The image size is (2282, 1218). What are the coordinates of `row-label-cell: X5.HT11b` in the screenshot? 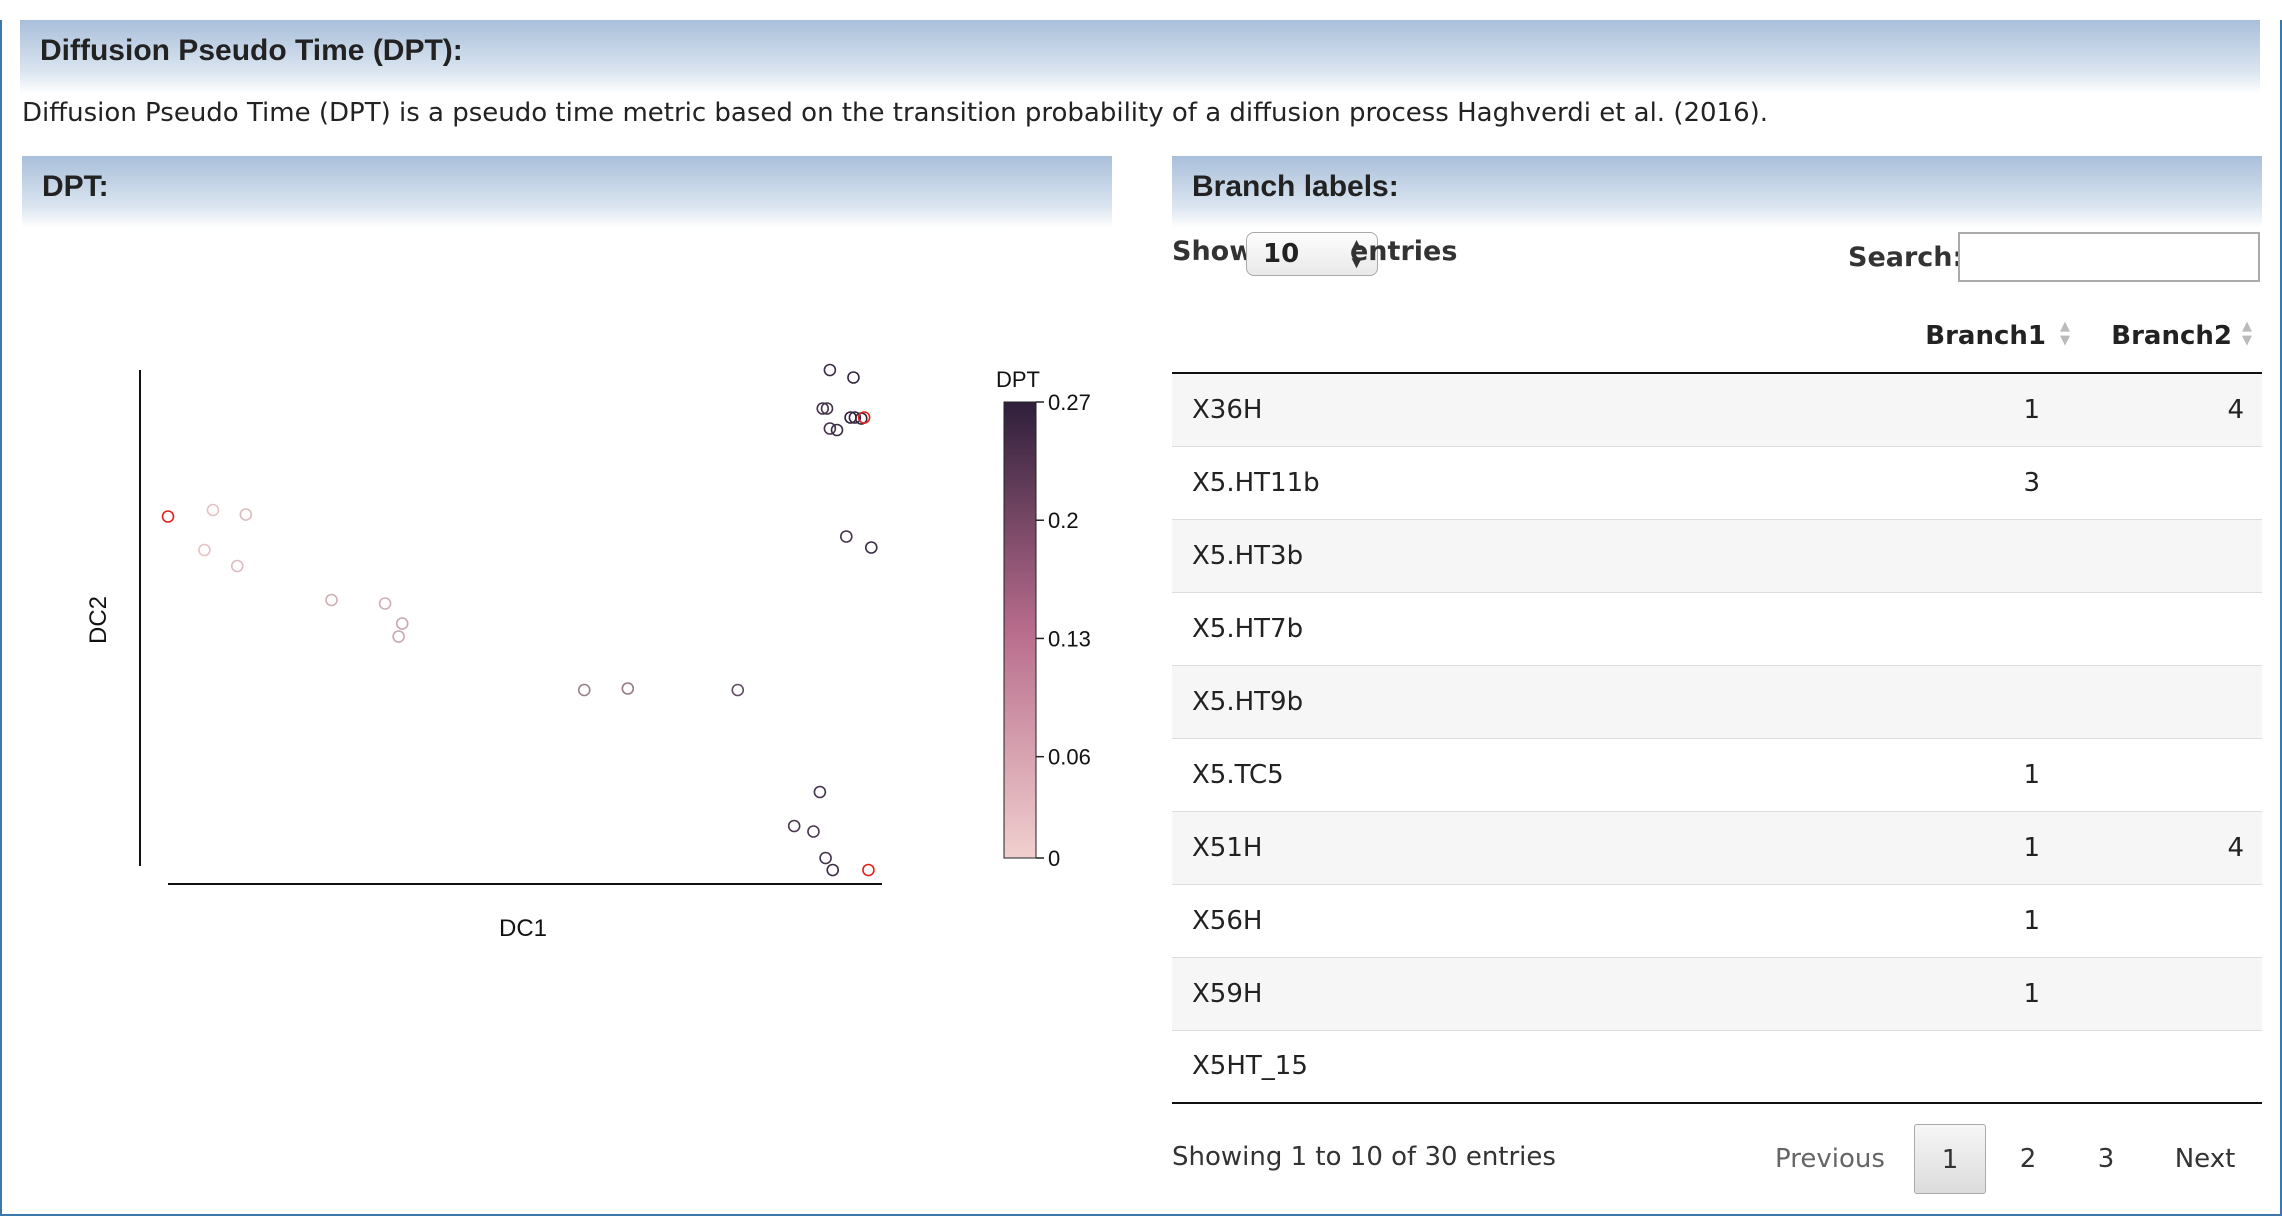 It's located at (1439, 483).